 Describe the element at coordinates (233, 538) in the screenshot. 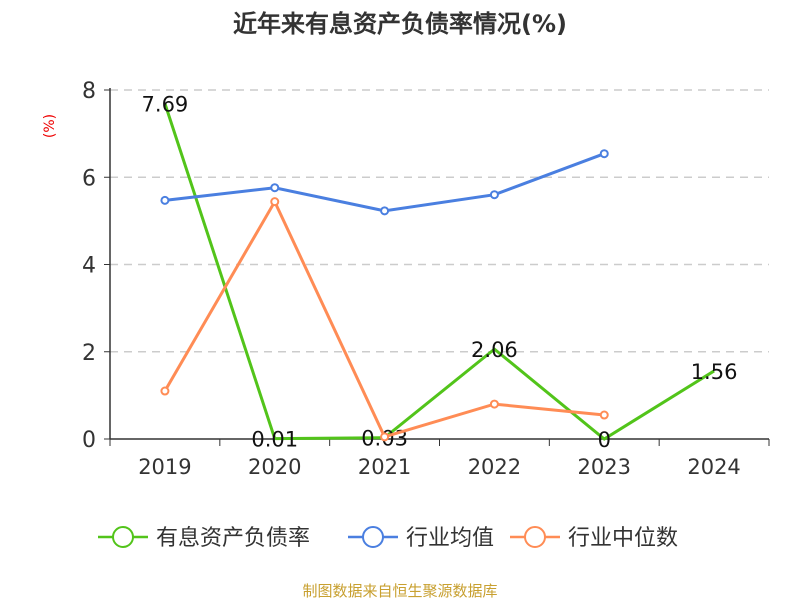

I see `legend-label: 有息资产负债率` at that location.